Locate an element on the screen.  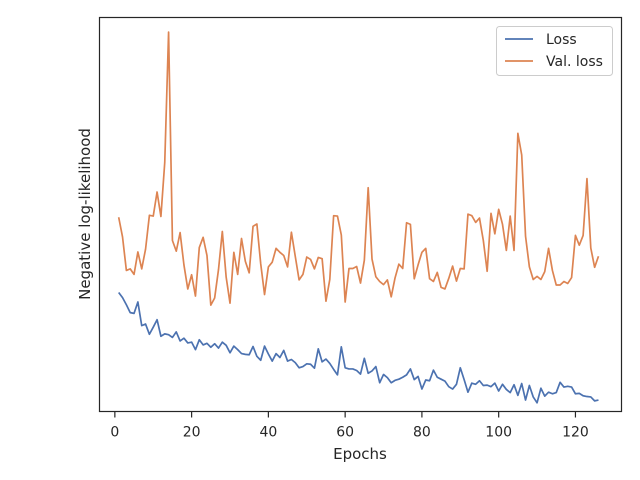
x-tick-label: 60 is located at coordinates (345, 433).